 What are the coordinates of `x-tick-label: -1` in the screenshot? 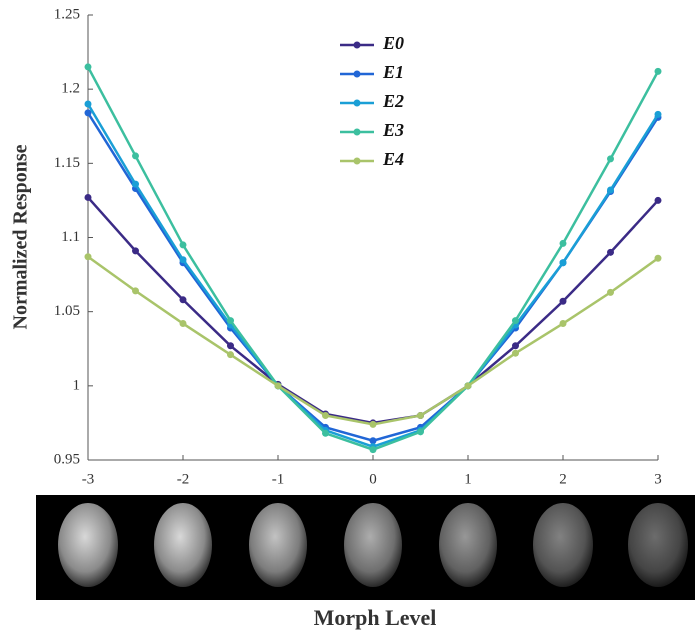 It's located at (278, 479).